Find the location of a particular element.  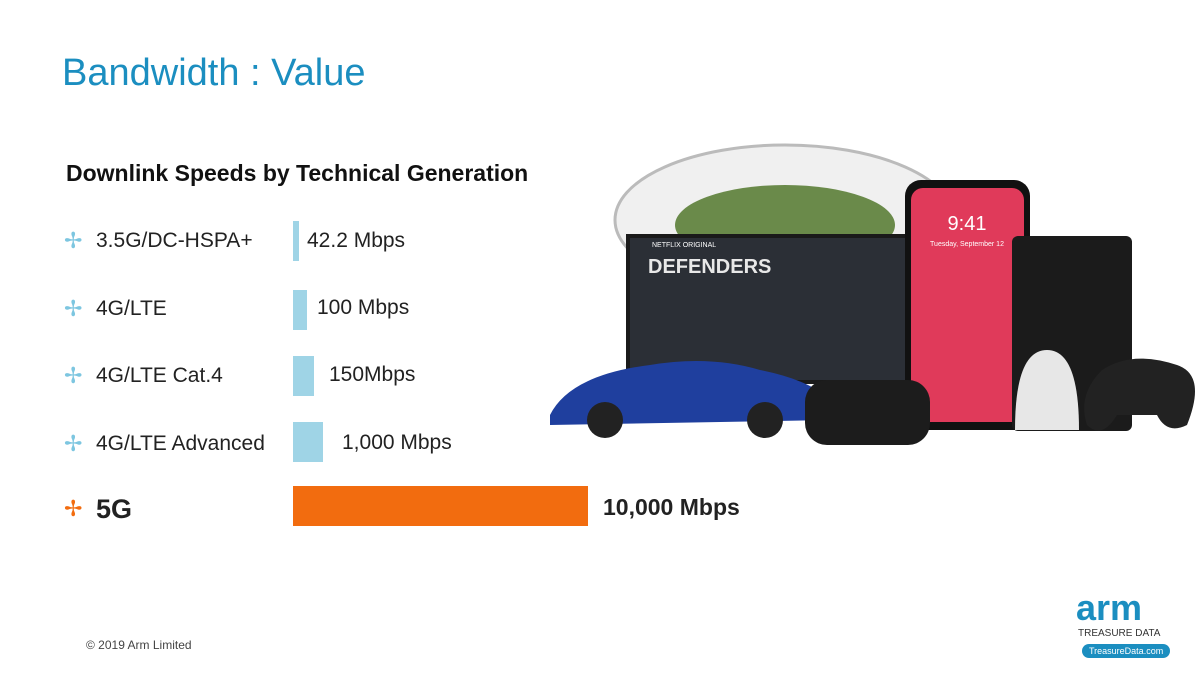

row-speed: 100 Mbps is located at coordinates (363, 307).